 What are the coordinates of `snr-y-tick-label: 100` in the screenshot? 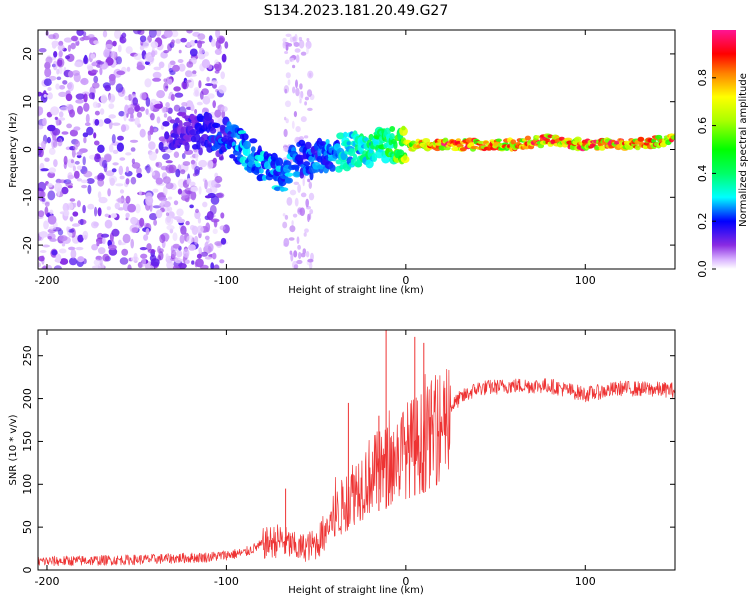 It's located at (27, 484).